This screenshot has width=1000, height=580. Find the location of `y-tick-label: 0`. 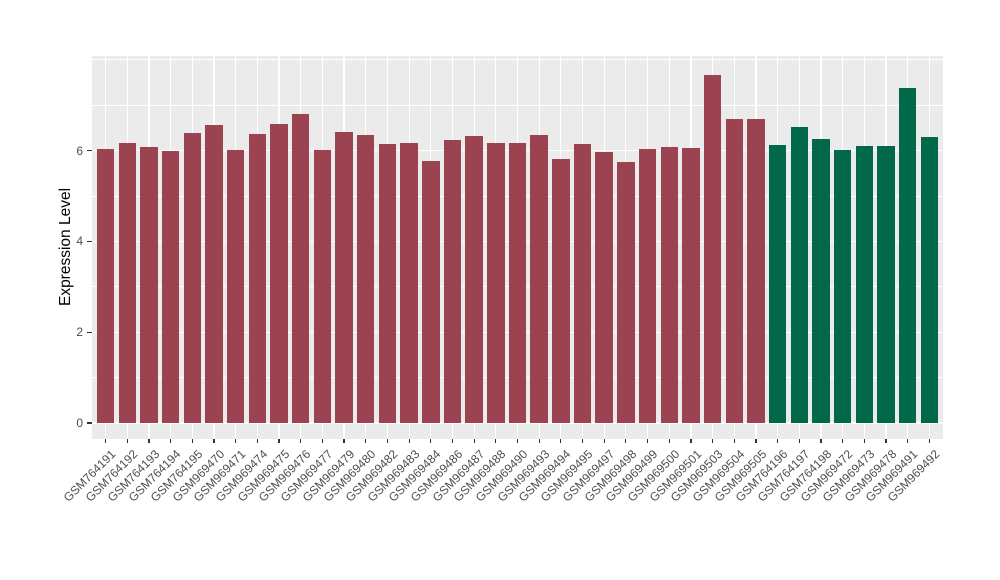

y-tick-label: 0 is located at coordinates (79, 423).